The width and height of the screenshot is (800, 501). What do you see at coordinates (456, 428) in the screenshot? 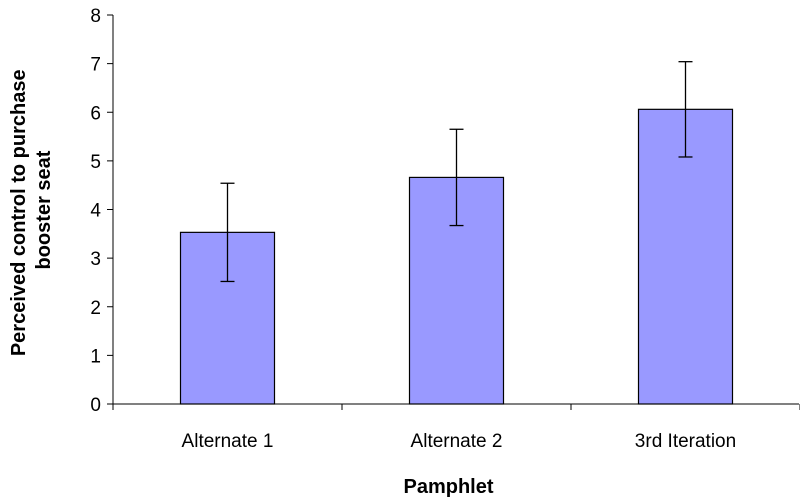
I see `x-axis-ticks: Alternate 1 Alternate 2 3rd Iteration` at bounding box center [456, 428].